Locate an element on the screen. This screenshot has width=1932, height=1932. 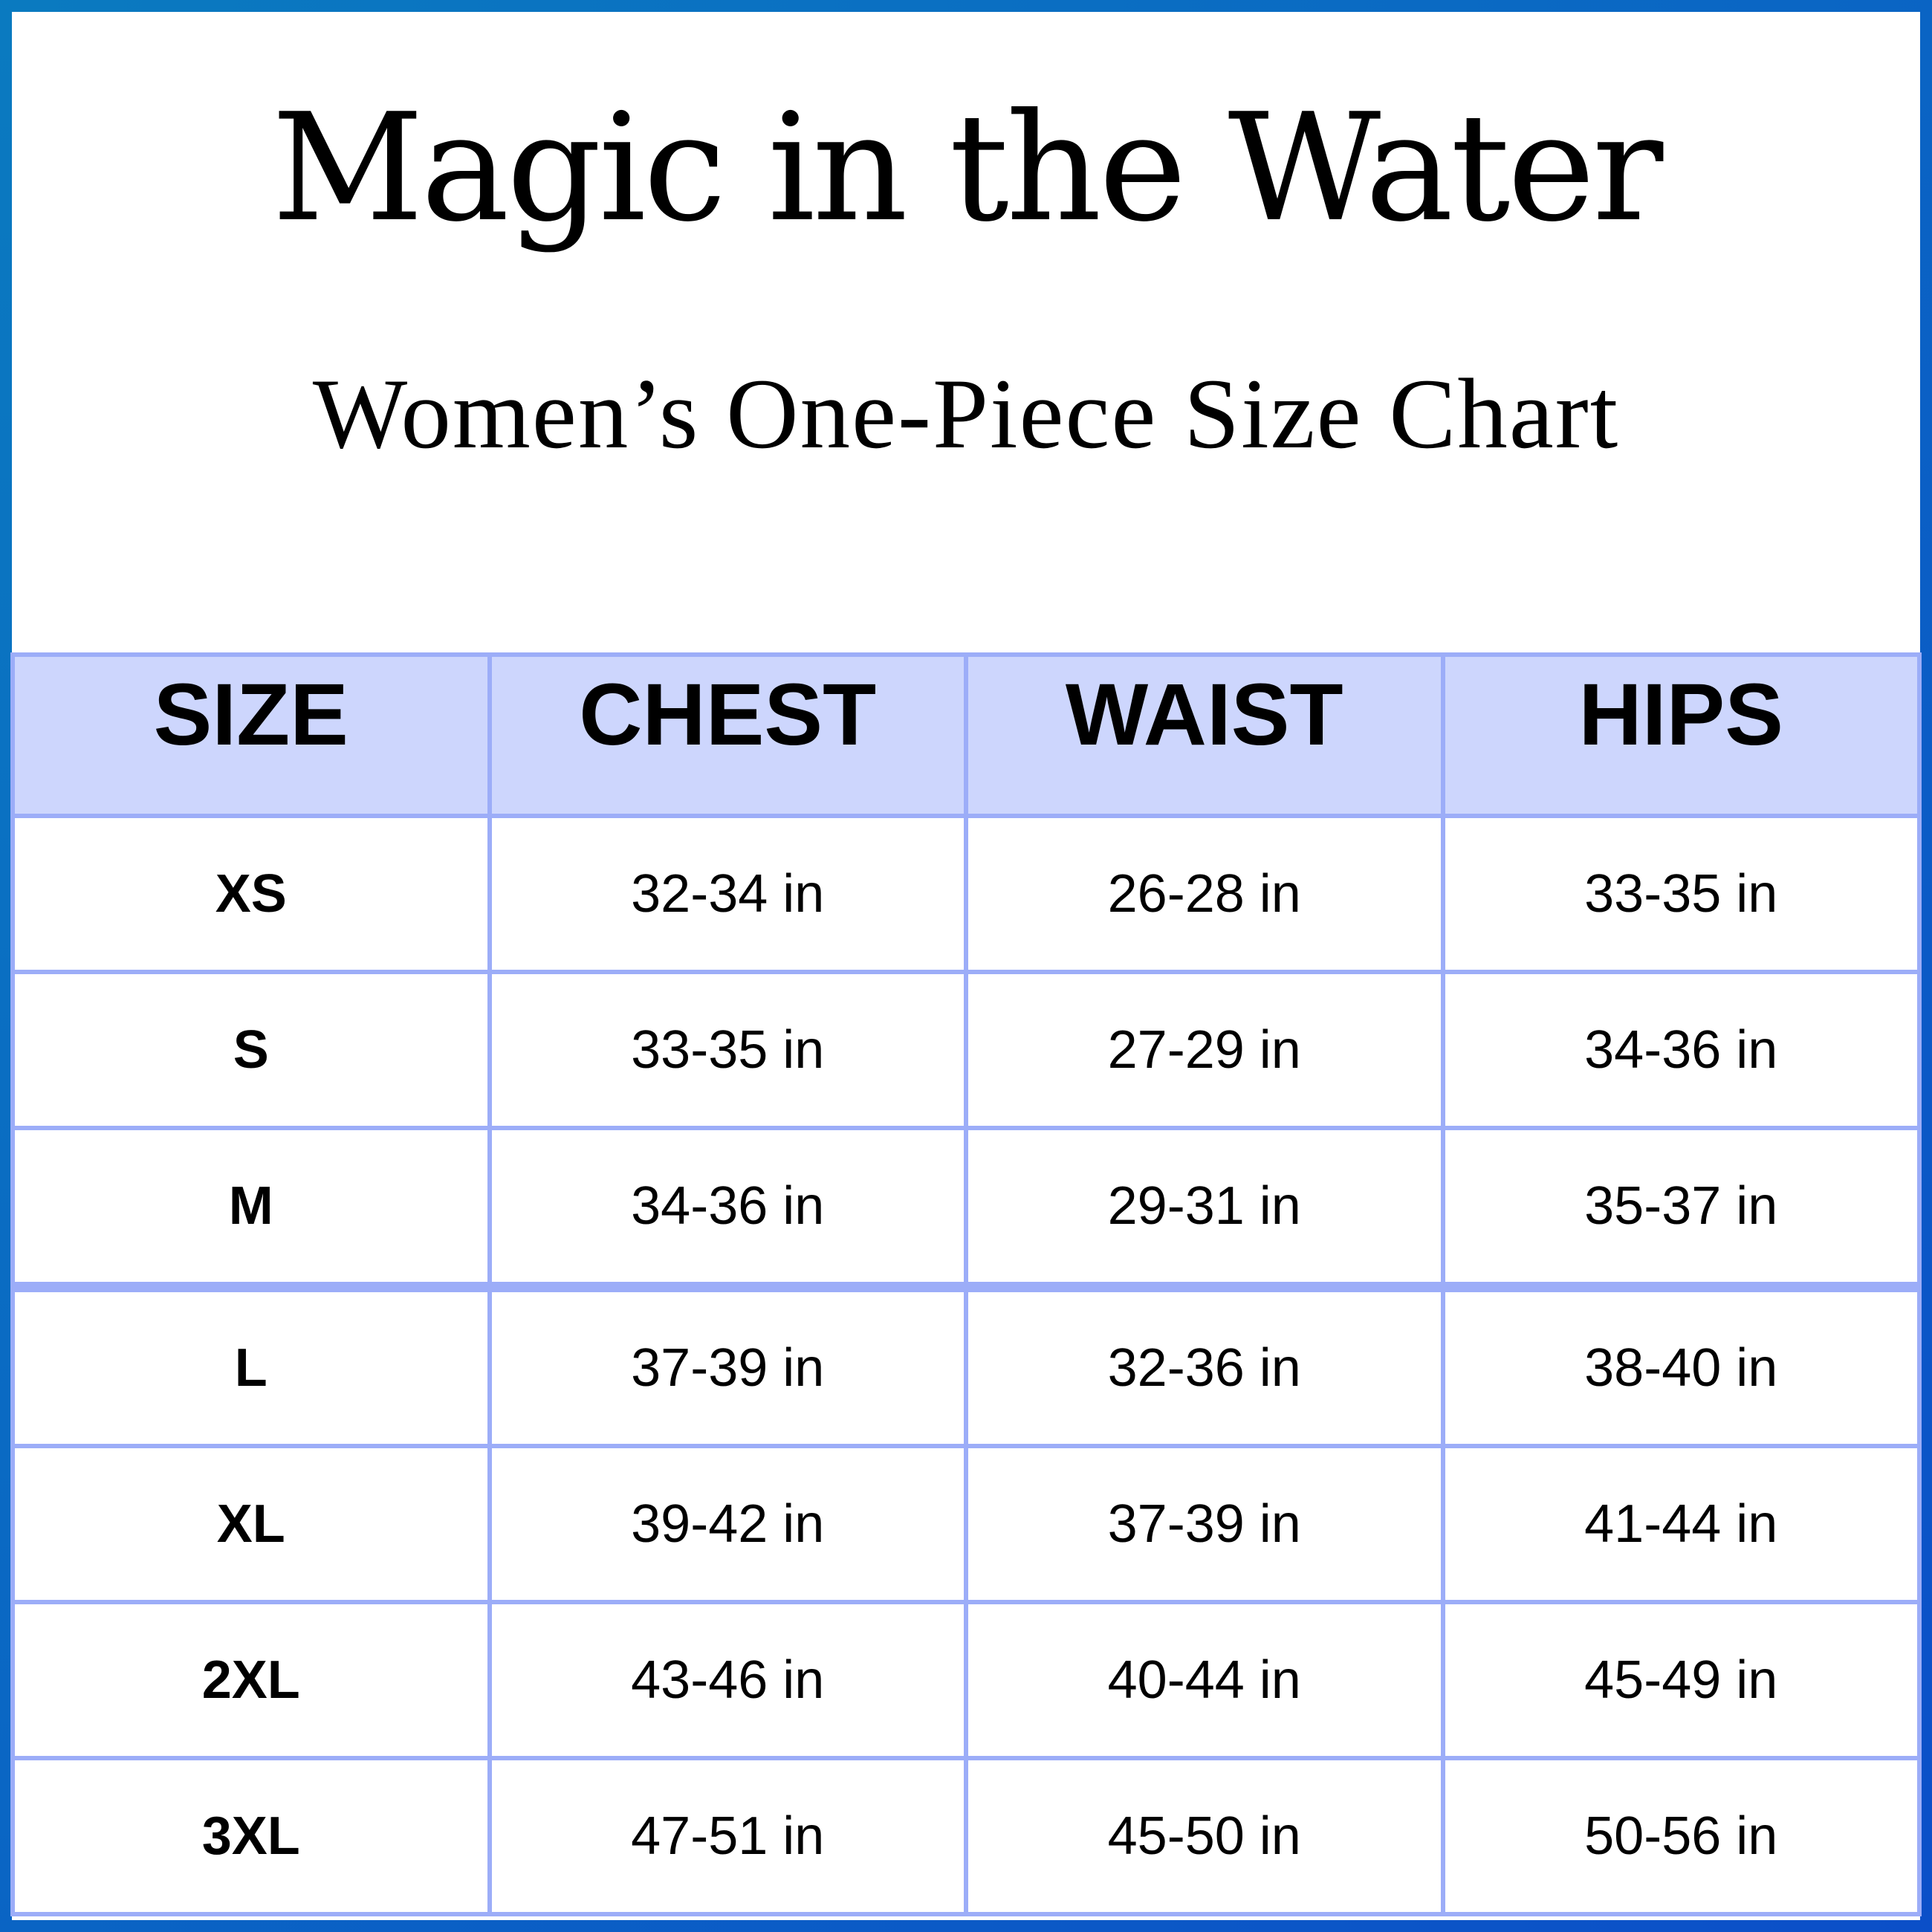
cell-hips: 50-56 in is located at coordinates (1681, 1836).